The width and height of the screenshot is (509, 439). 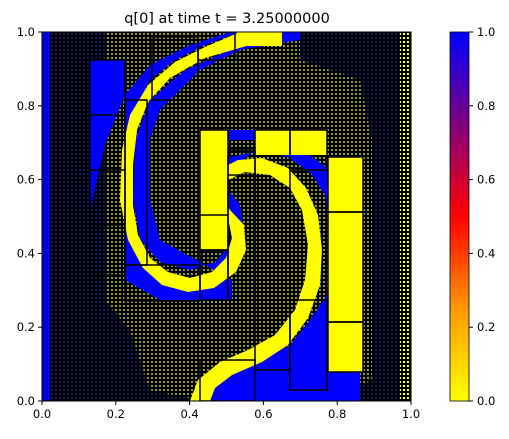 What do you see at coordinates (189, 414) in the screenshot?
I see `x-tick-label: 0.4` at bounding box center [189, 414].